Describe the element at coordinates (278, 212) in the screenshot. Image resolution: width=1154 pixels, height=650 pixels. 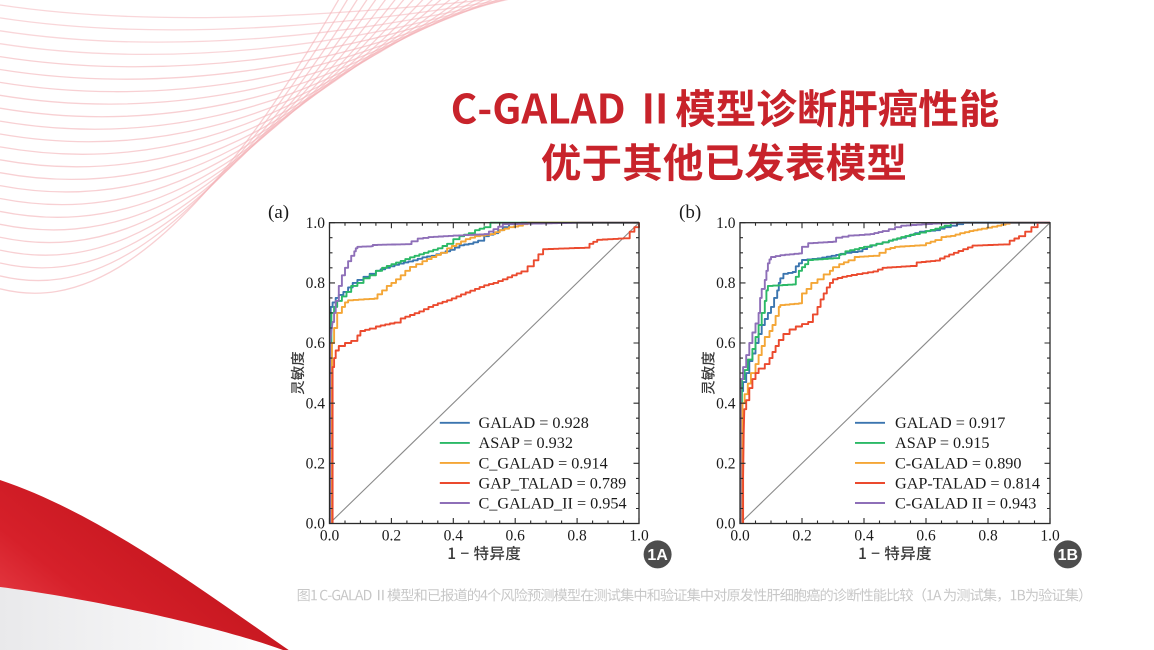
I see `svg-text: (a)` at that location.